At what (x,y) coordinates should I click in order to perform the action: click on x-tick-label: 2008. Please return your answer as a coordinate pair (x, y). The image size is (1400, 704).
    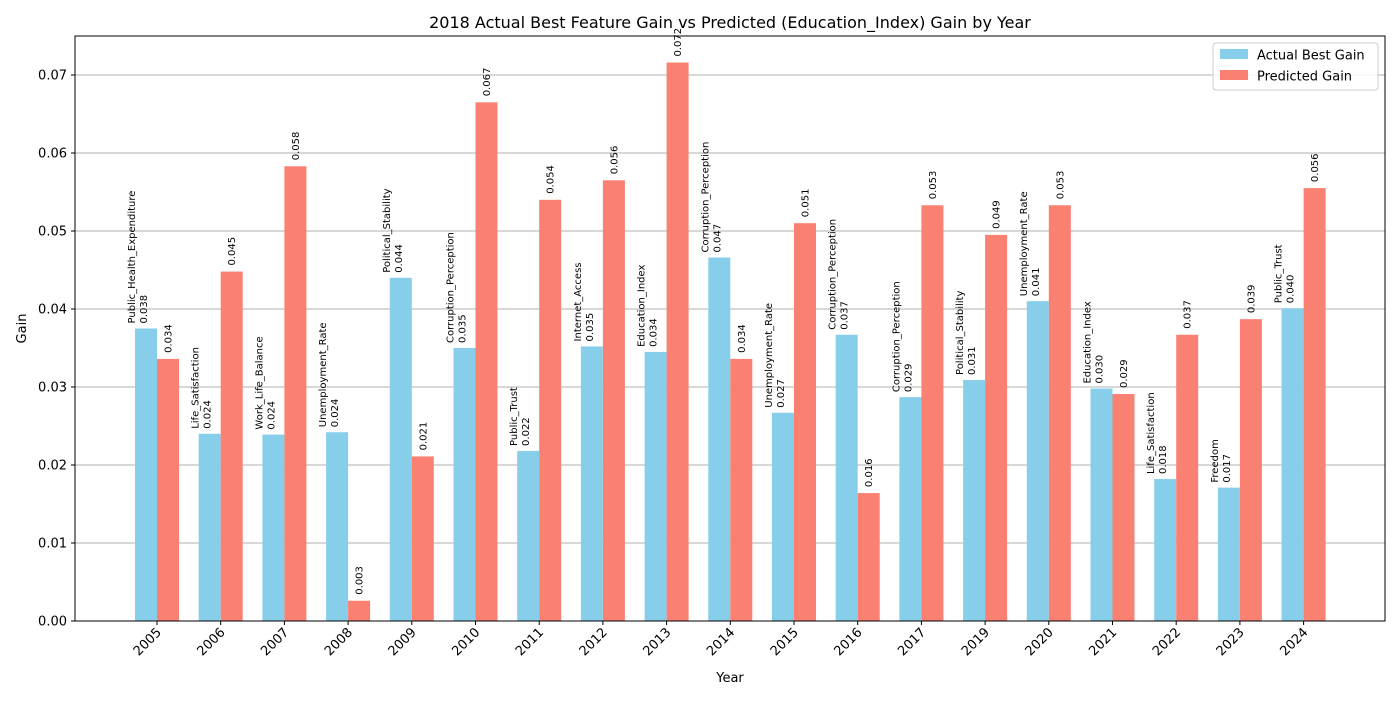
    Looking at the image, I should click on (339, 642).